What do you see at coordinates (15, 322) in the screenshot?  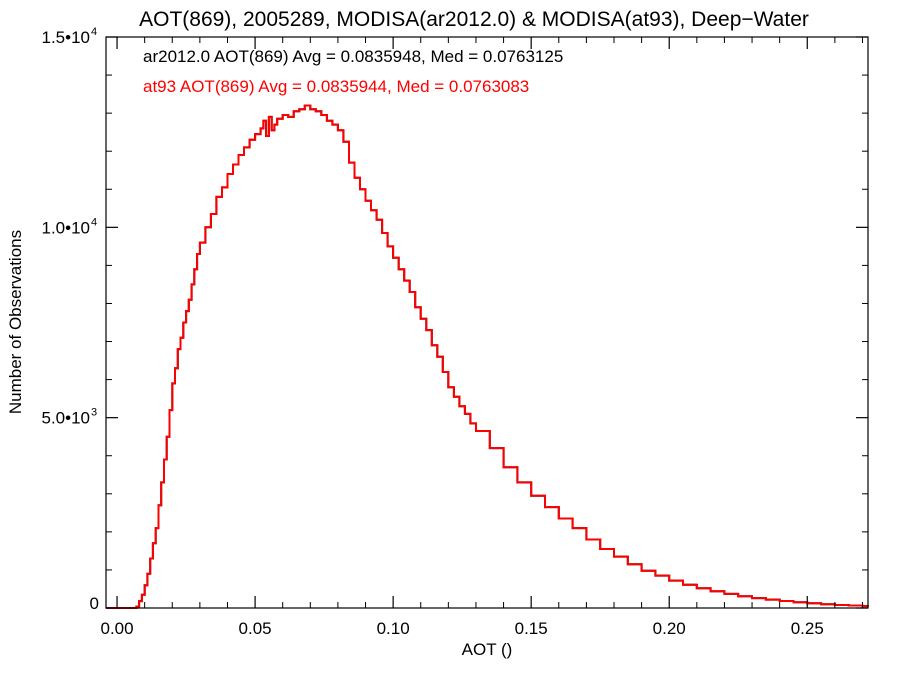 I see `y-axis-label: Number of Observations` at bounding box center [15, 322].